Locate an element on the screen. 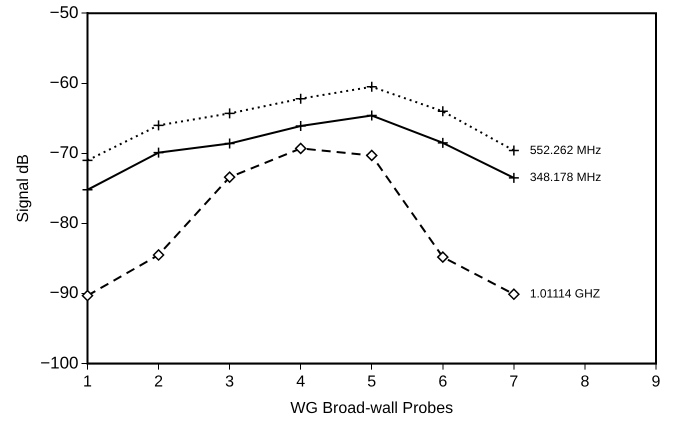 Image resolution: width=686 pixels, height=426 pixels. x-tick-label: 1 is located at coordinates (87, 382).